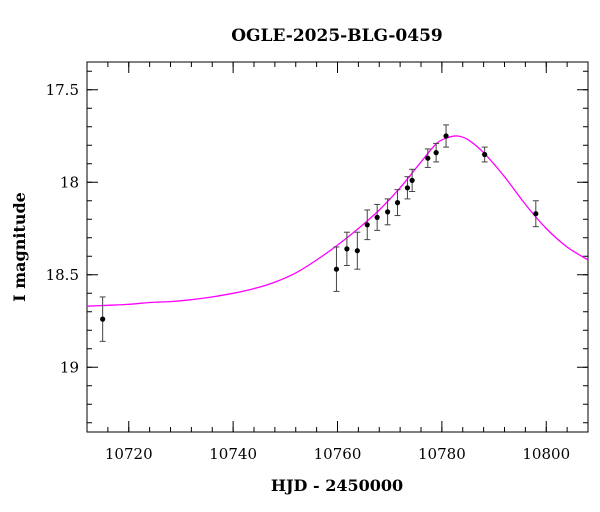 This screenshot has height=512, width=600. Describe the element at coordinates (62, 90) in the screenshot. I see `y-tick-label: 17.5` at that location.